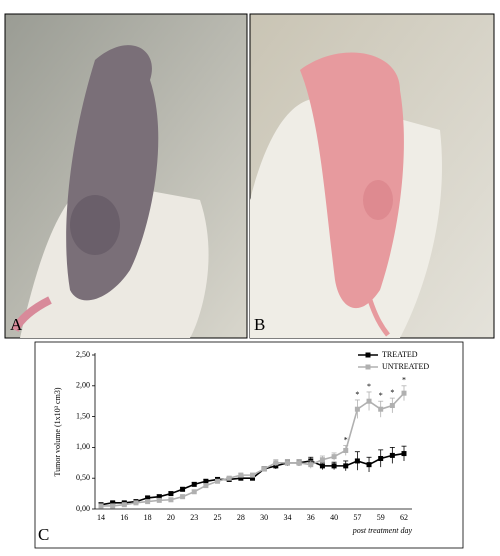 The width and height of the screenshot is (500, 556). Describe the element at coordinates (357, 517) in the screenshot. I see `x-tick-label: 57` at that location.